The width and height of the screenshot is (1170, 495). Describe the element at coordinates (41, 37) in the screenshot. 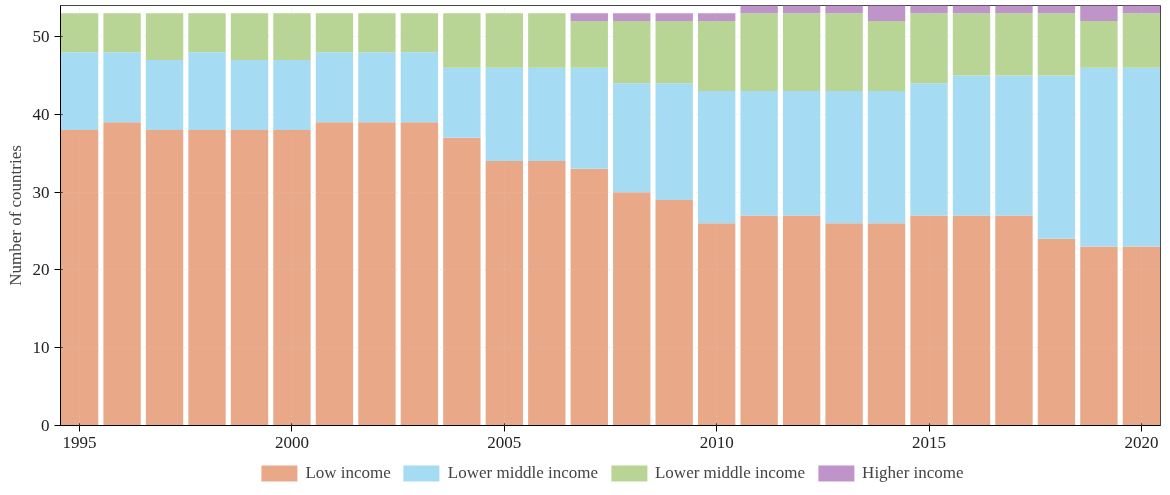

I see `y-tick-label: 50` at that location.